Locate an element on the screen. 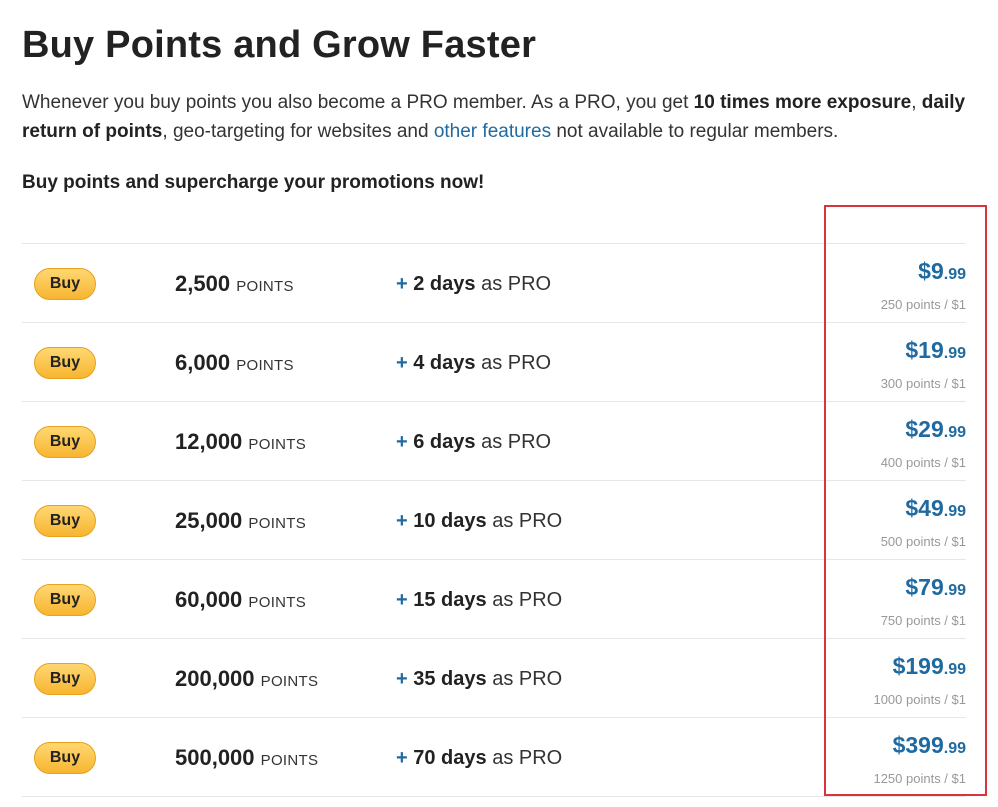 The height and width of the screenshot is (807, 998). points-amount: 2,500 POINTS is located at coordinates (234, 283).